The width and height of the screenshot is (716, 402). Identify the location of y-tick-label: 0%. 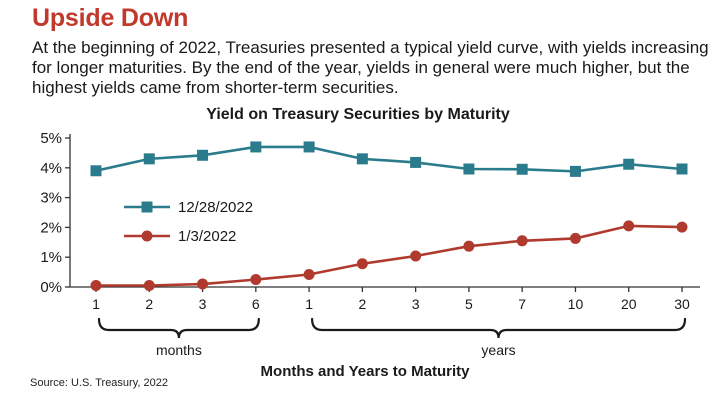
(51, 287).